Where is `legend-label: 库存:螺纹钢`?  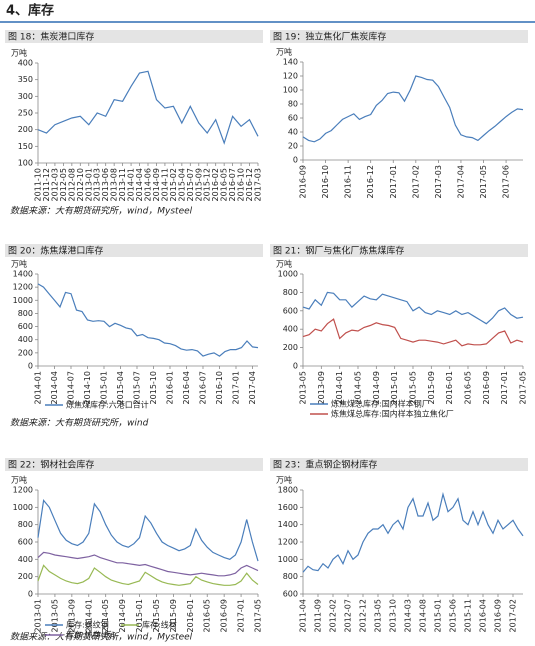
legend-label: 库存:螺纹钢 is located at coordinates (87, 625).